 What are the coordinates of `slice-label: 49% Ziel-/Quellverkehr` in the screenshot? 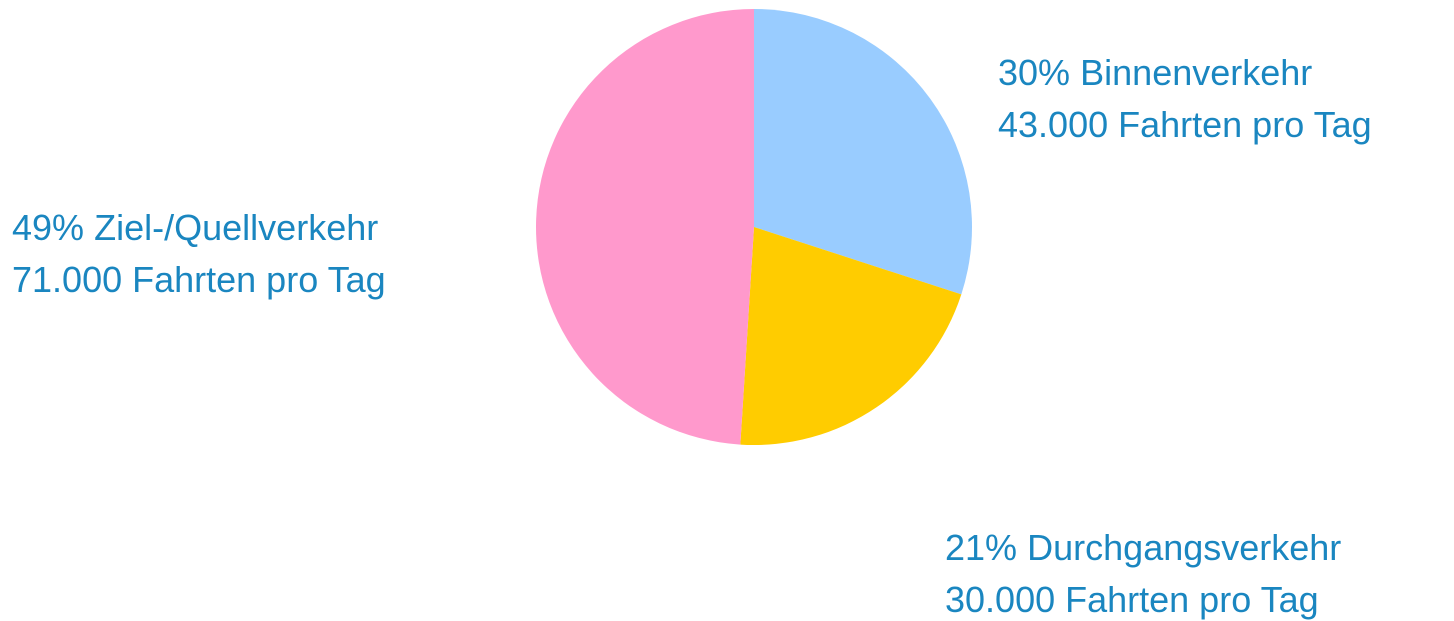 It's located at (195, 227).